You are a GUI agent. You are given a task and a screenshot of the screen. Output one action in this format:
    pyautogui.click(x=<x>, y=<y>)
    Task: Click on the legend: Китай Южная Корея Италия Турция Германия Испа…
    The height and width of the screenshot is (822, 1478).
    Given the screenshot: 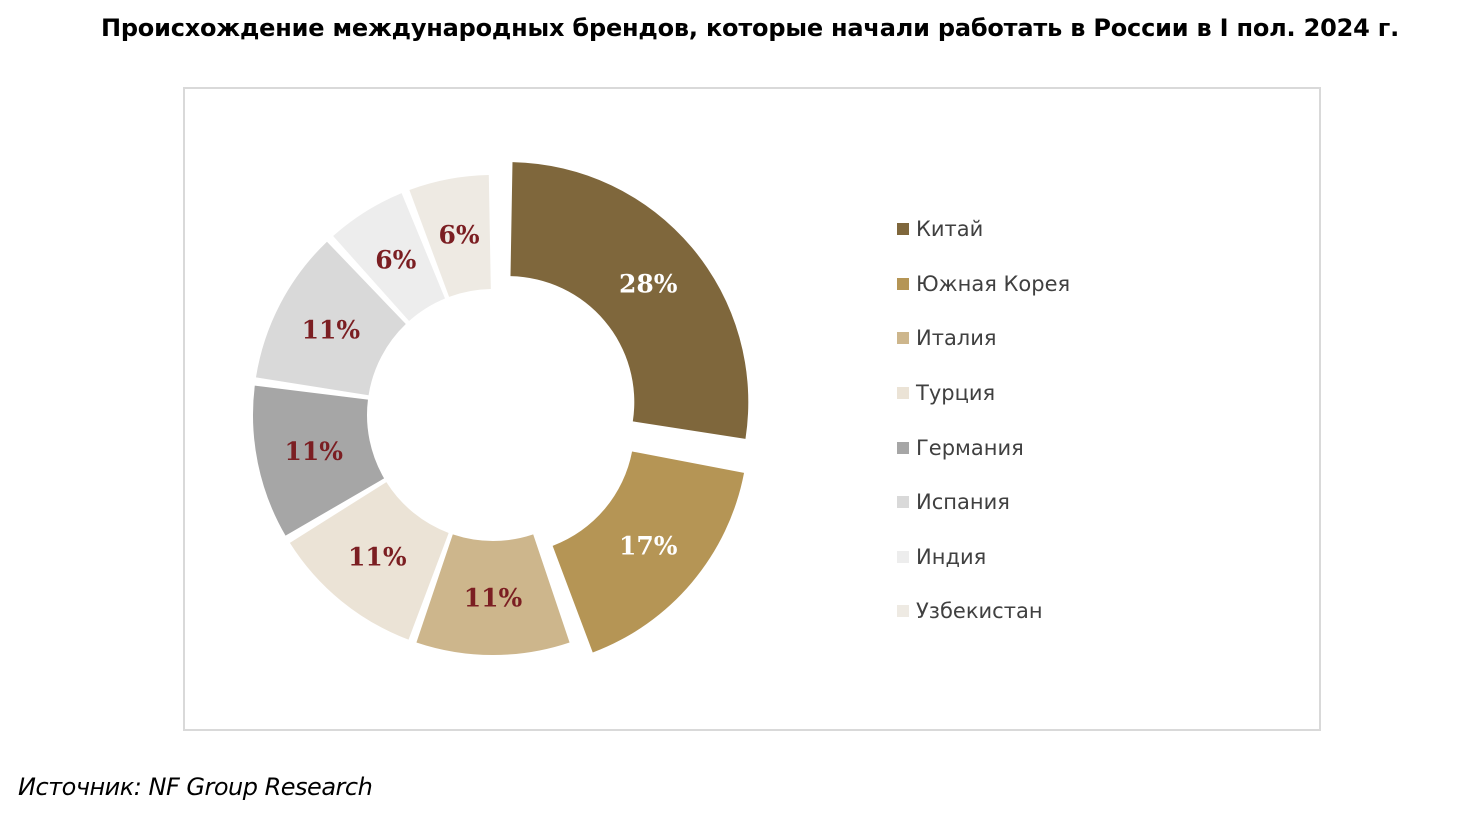 What is the action you would take?
    pyautogui.click(x=983, y=420)
    